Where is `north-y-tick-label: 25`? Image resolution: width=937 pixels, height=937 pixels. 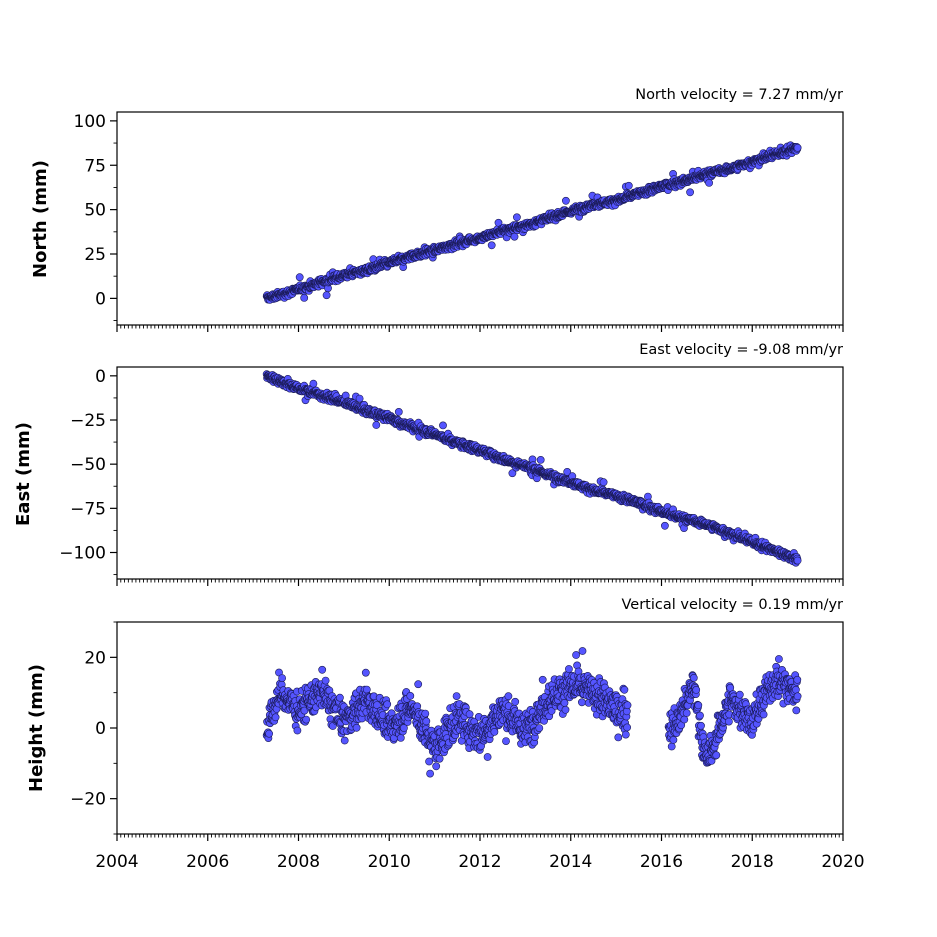 north-y-tick-label: 25 is located at coordinates (95, 255).